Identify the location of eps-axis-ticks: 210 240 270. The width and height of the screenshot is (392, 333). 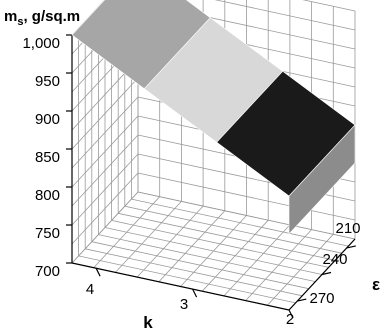
(334, 263).